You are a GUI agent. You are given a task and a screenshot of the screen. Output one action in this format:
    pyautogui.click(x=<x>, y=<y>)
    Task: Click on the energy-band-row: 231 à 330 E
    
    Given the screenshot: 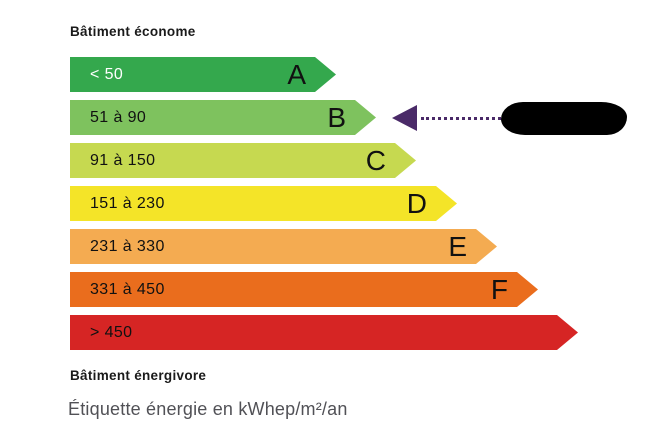 What is the action you would take?
    pyautogui.click(x=324, y=246)
    